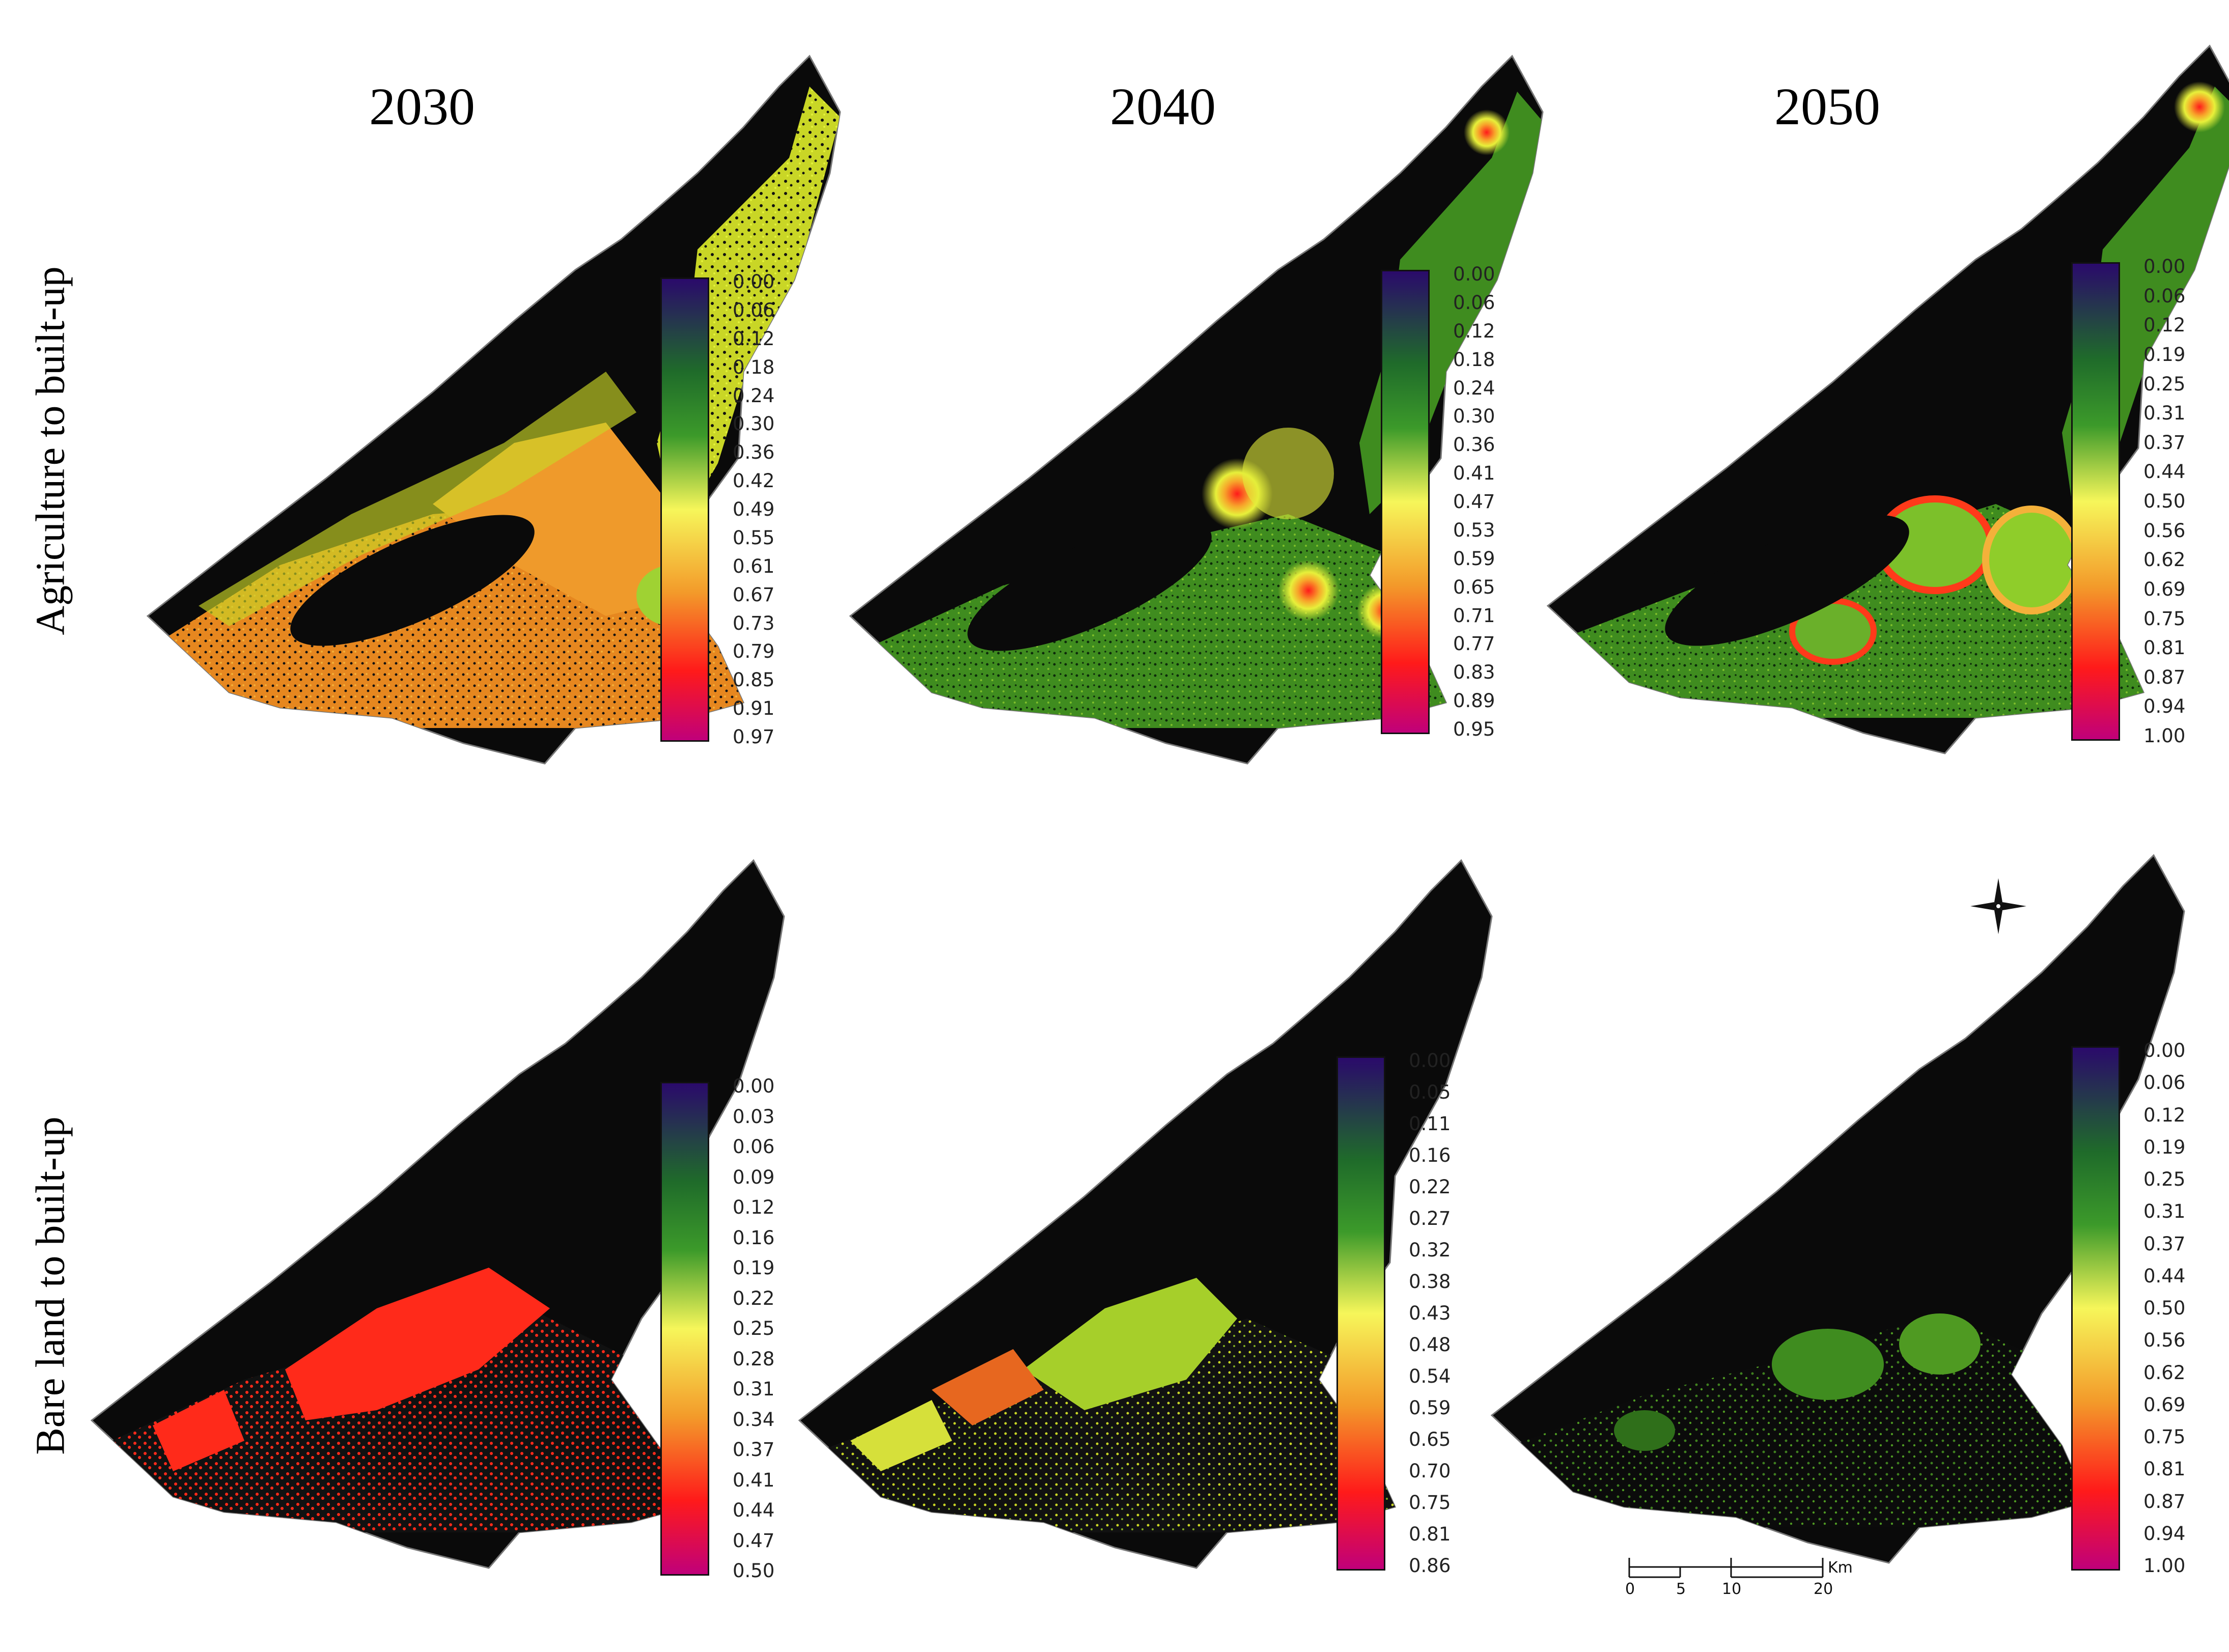 Image resolution: width=2229 pixels, height=1652 pixels. Describe the element at coordinates (1145, 1214) in the screenshot. I see `map-bare-2040` at that location.